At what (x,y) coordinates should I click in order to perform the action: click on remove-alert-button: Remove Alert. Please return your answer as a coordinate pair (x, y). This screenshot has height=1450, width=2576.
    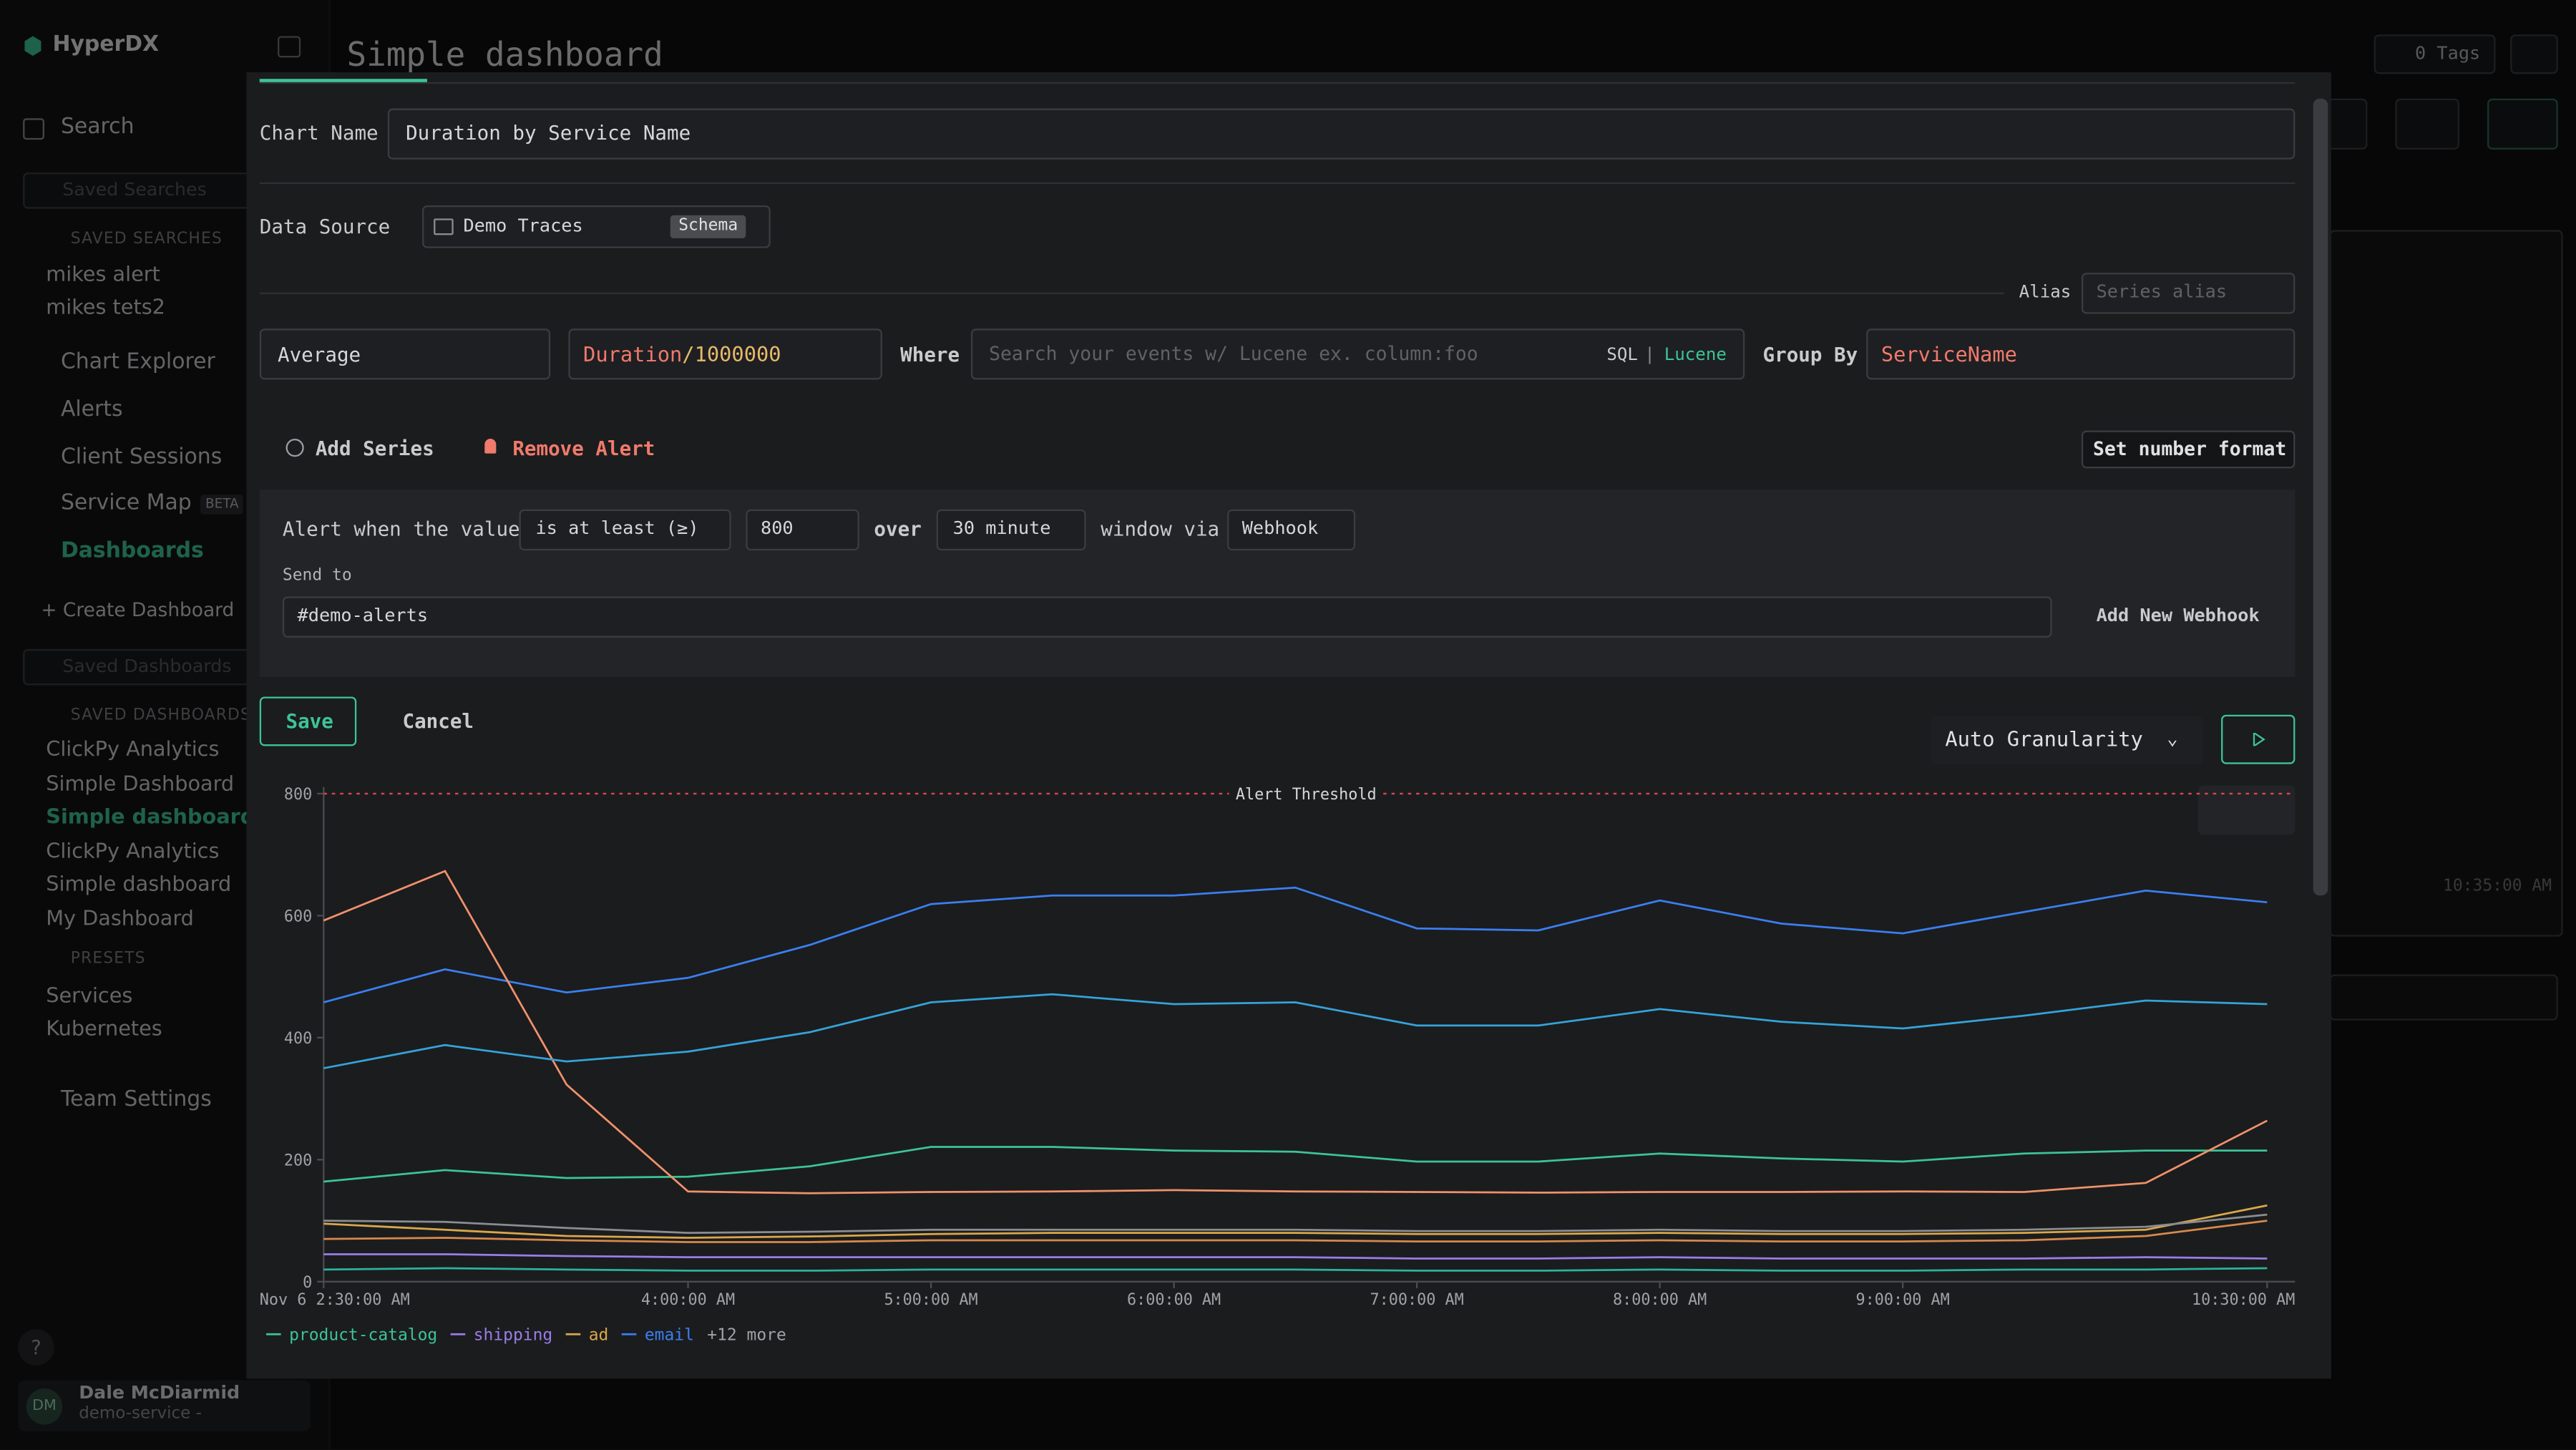
    Looking at the image, I should click on (583, 448).